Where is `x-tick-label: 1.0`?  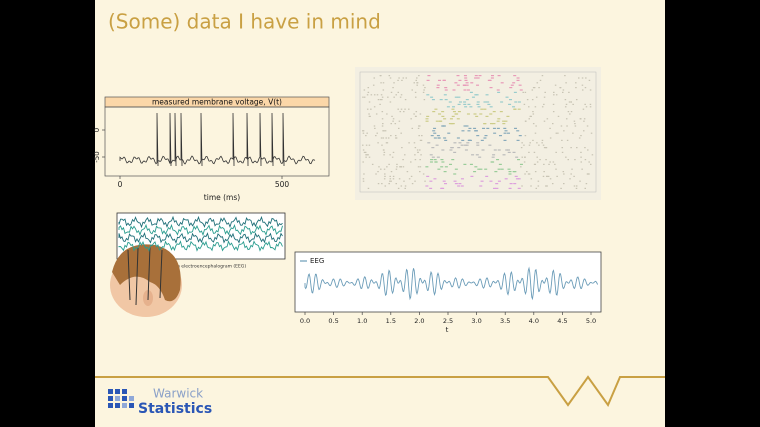
x-tick-label: 1.0 is located at coordinates (362, 321).